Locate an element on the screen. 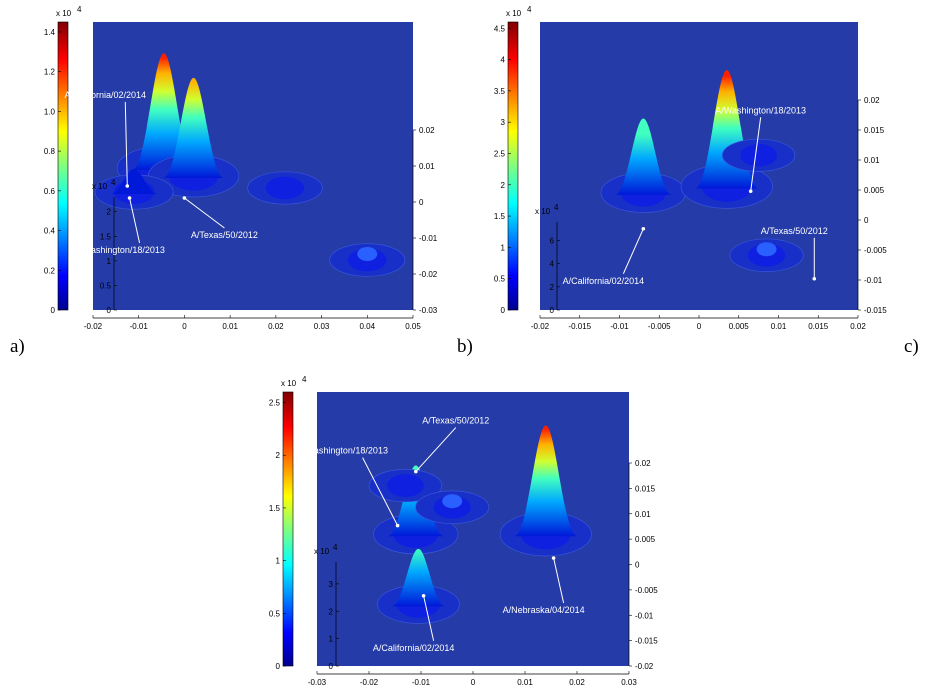  inner-axis-tick-label: 0.5 is located at coordinates (106, 285).